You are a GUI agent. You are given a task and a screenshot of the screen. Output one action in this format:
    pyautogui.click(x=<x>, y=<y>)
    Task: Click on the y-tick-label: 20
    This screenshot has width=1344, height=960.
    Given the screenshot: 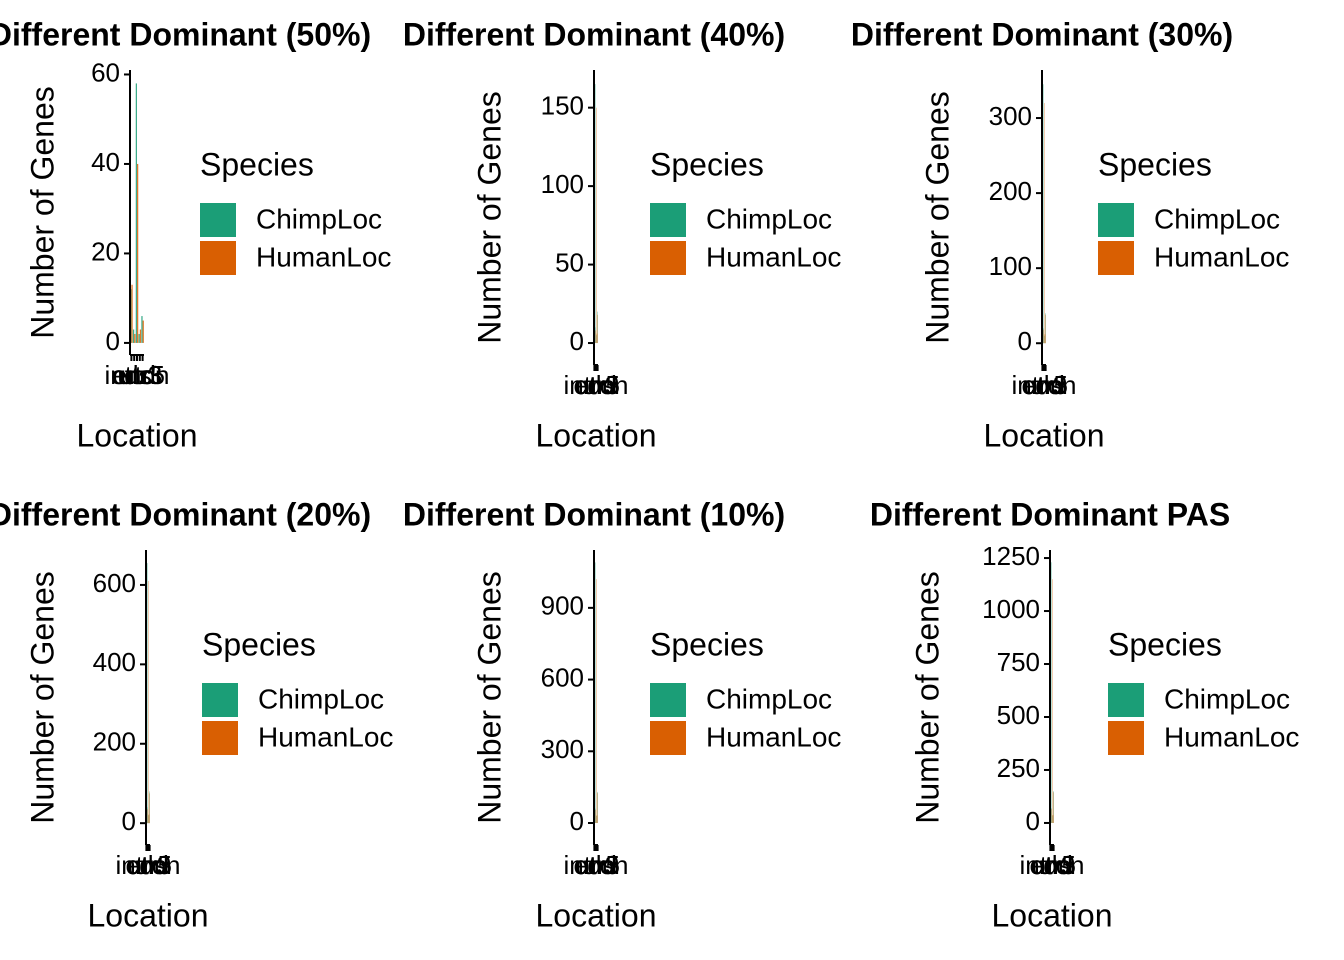 What is the action you would take?
    pyautogui.click(x=105, y=251)
    